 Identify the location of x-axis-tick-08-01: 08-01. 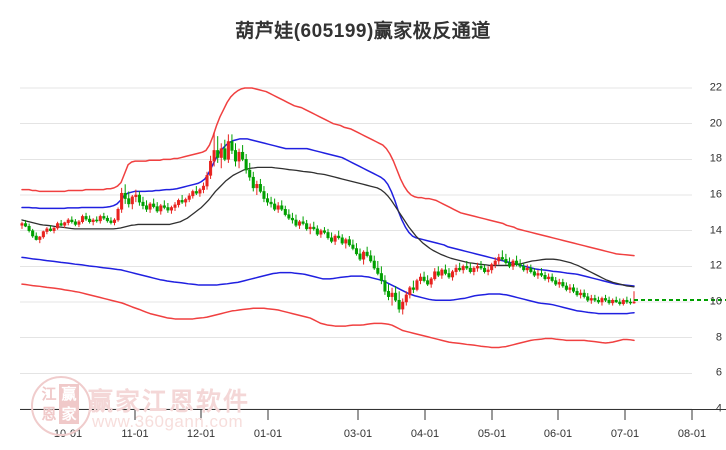
(692, 434).